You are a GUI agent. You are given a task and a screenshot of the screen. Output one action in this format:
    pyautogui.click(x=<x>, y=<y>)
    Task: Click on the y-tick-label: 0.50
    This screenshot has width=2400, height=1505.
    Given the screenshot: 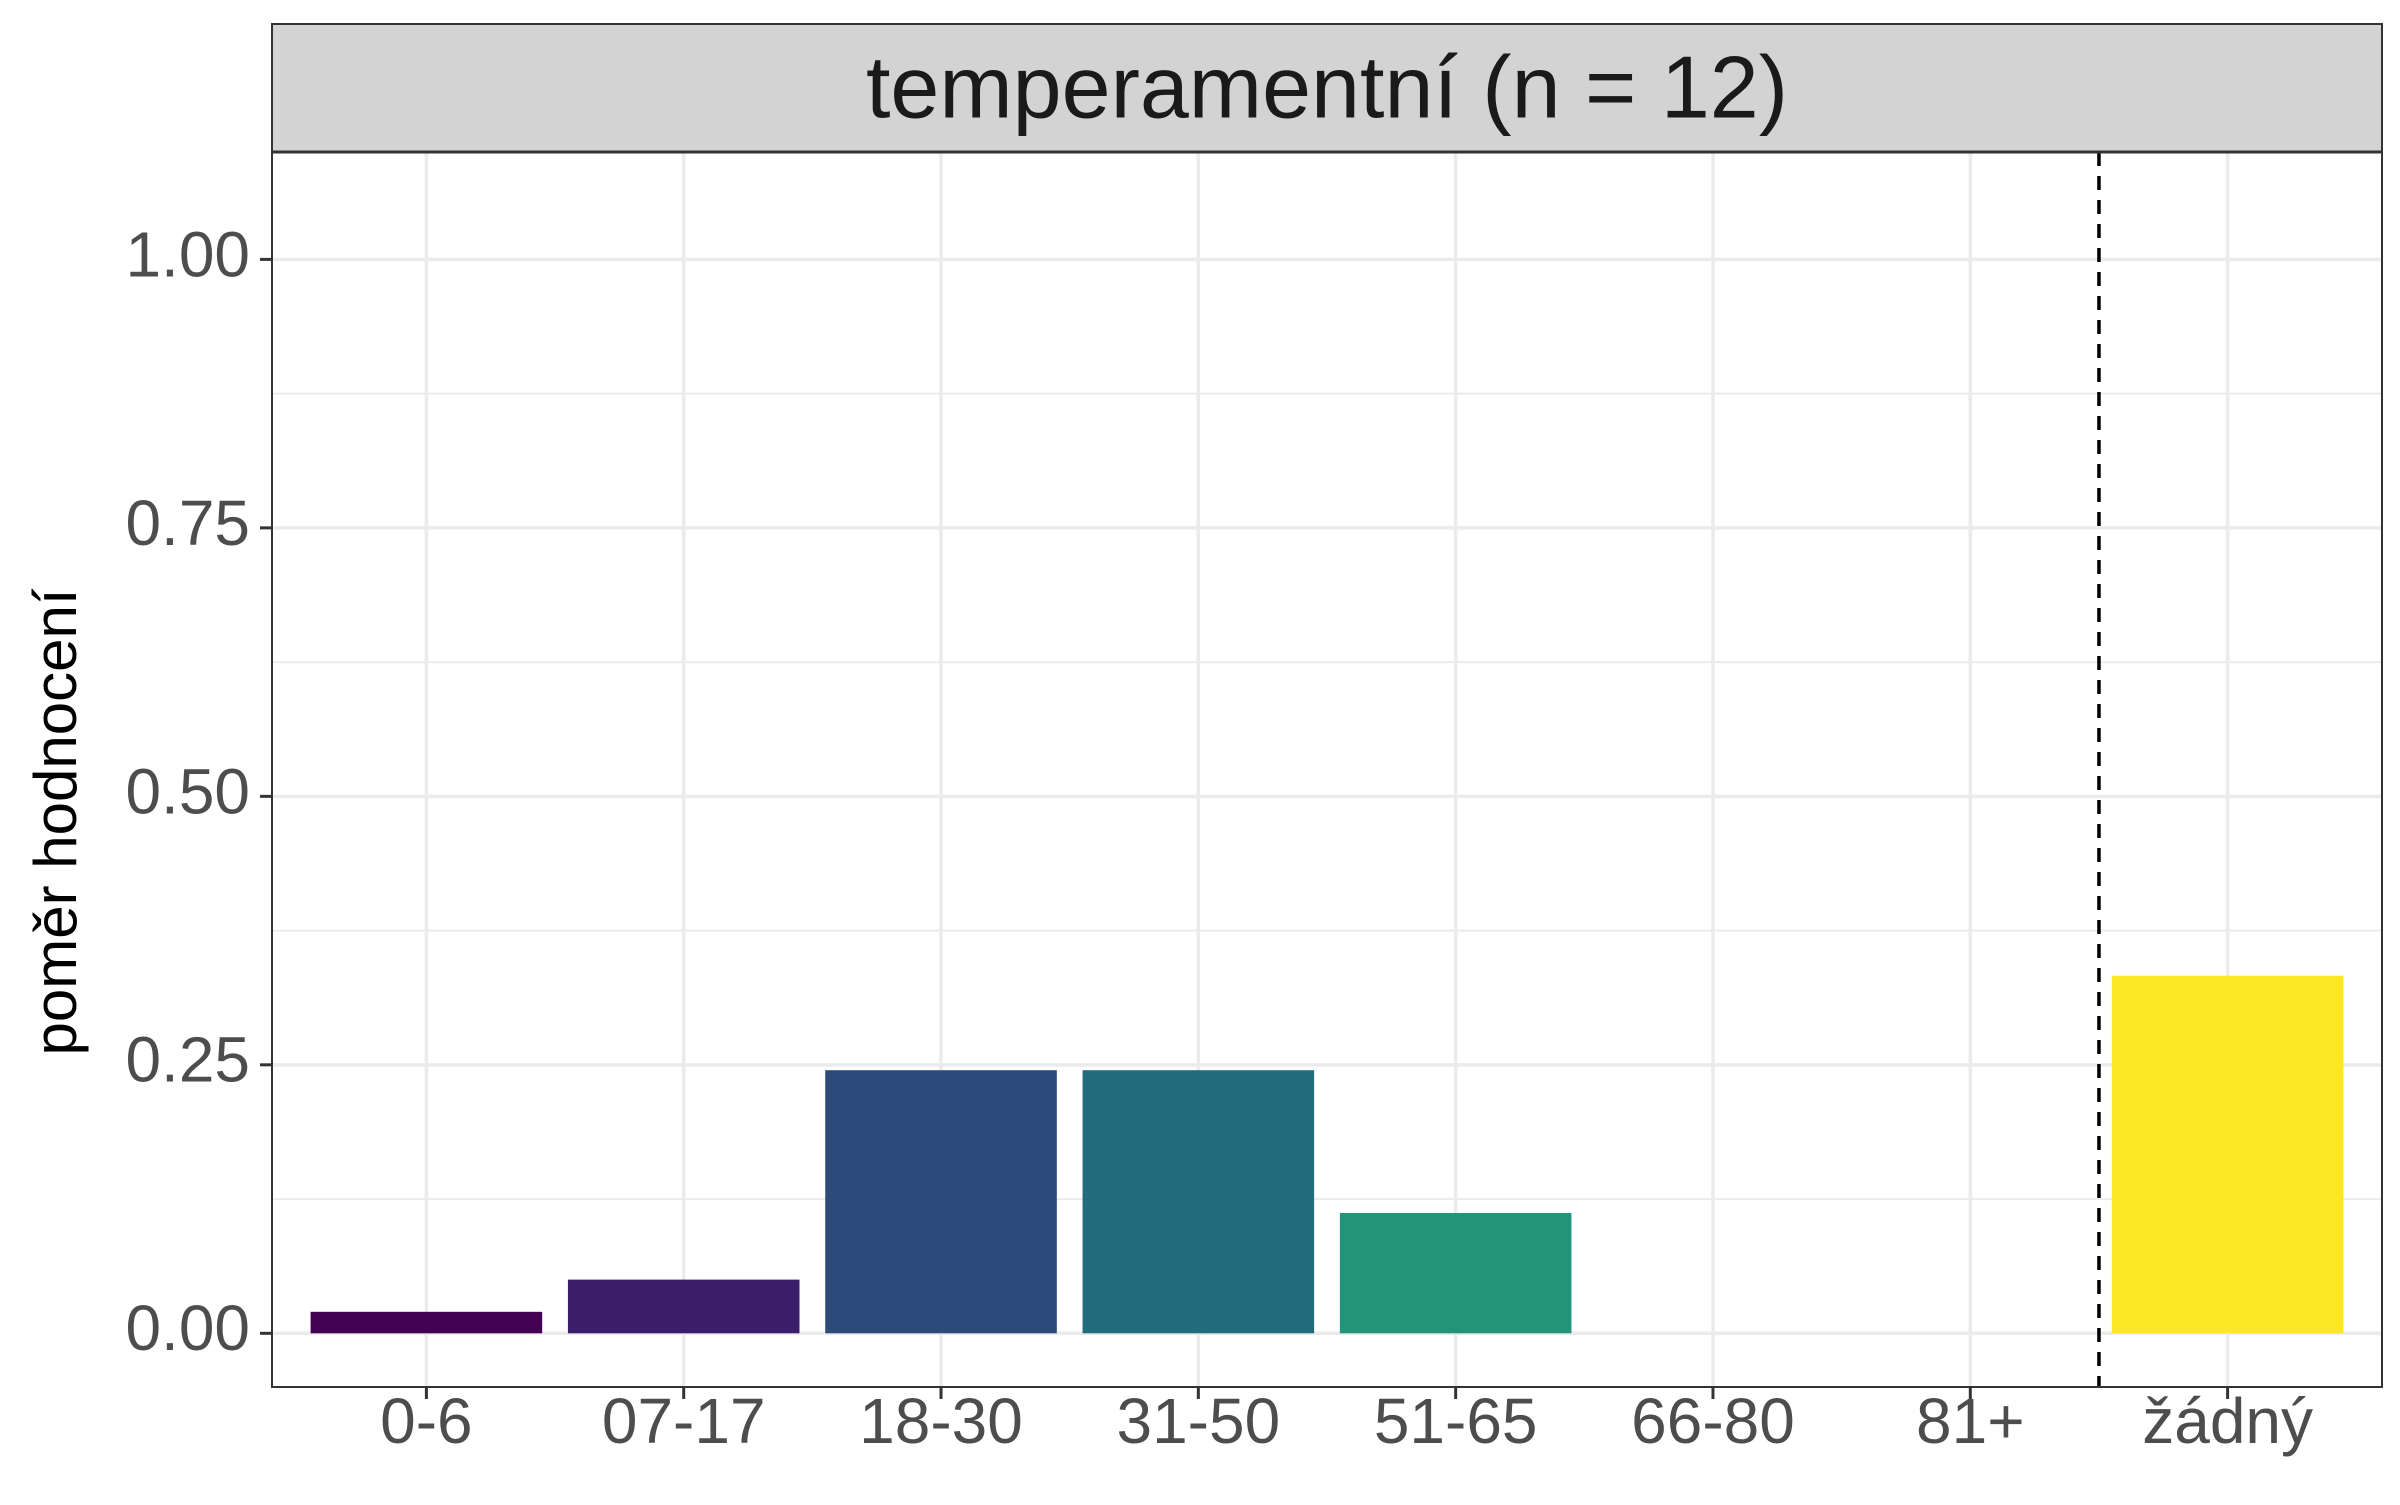 What is the action you would take?
    pyautogui.click(x=187, y=791)
    